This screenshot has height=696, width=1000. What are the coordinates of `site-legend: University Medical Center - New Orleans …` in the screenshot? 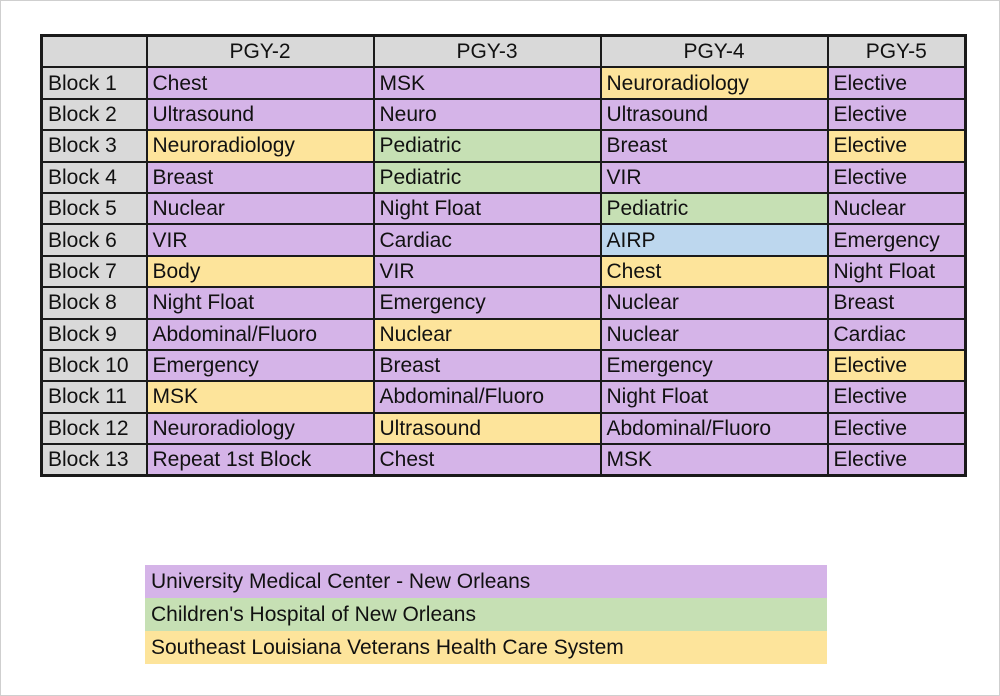 It's located at (486, 614).